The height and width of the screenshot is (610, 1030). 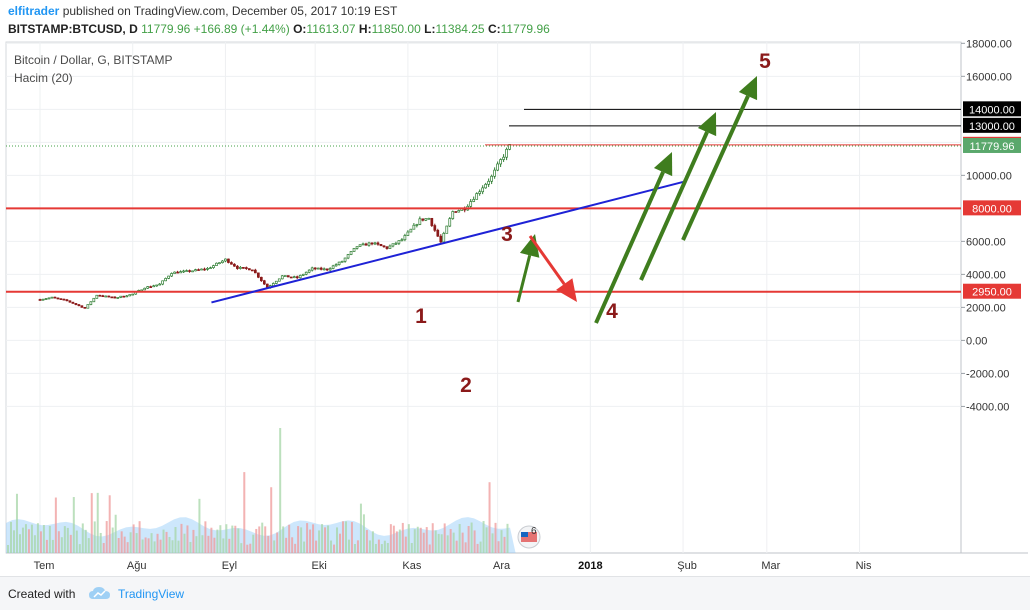 I want to click on time-axis: Tem Ağu Eyl Eki Kas Ara 2018 Şub Mar Nis, so click(x=453, y=566).